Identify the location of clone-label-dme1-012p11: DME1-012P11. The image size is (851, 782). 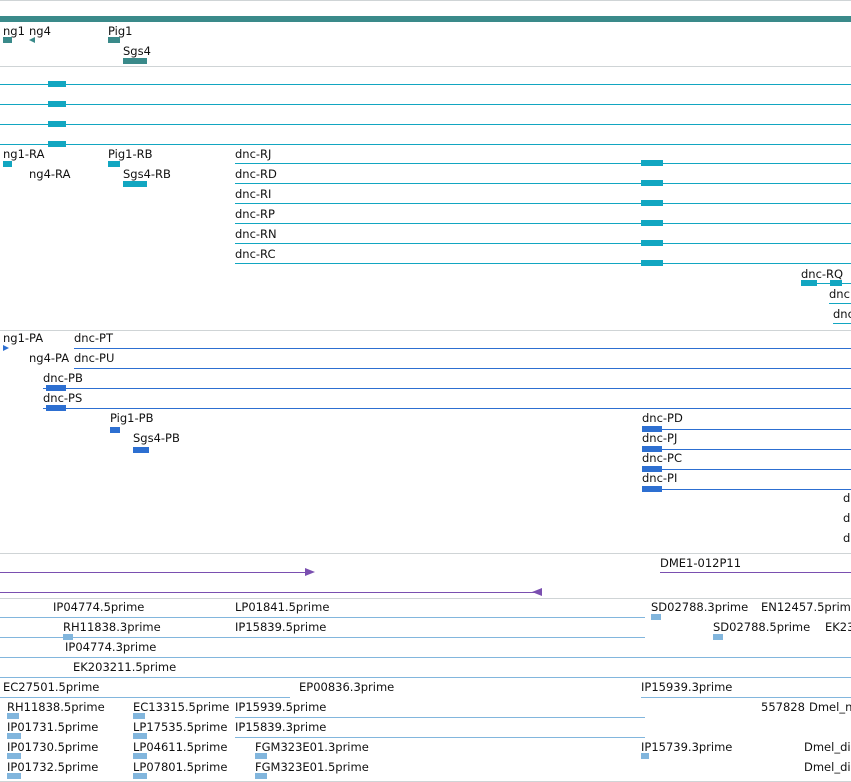
(701, 563).